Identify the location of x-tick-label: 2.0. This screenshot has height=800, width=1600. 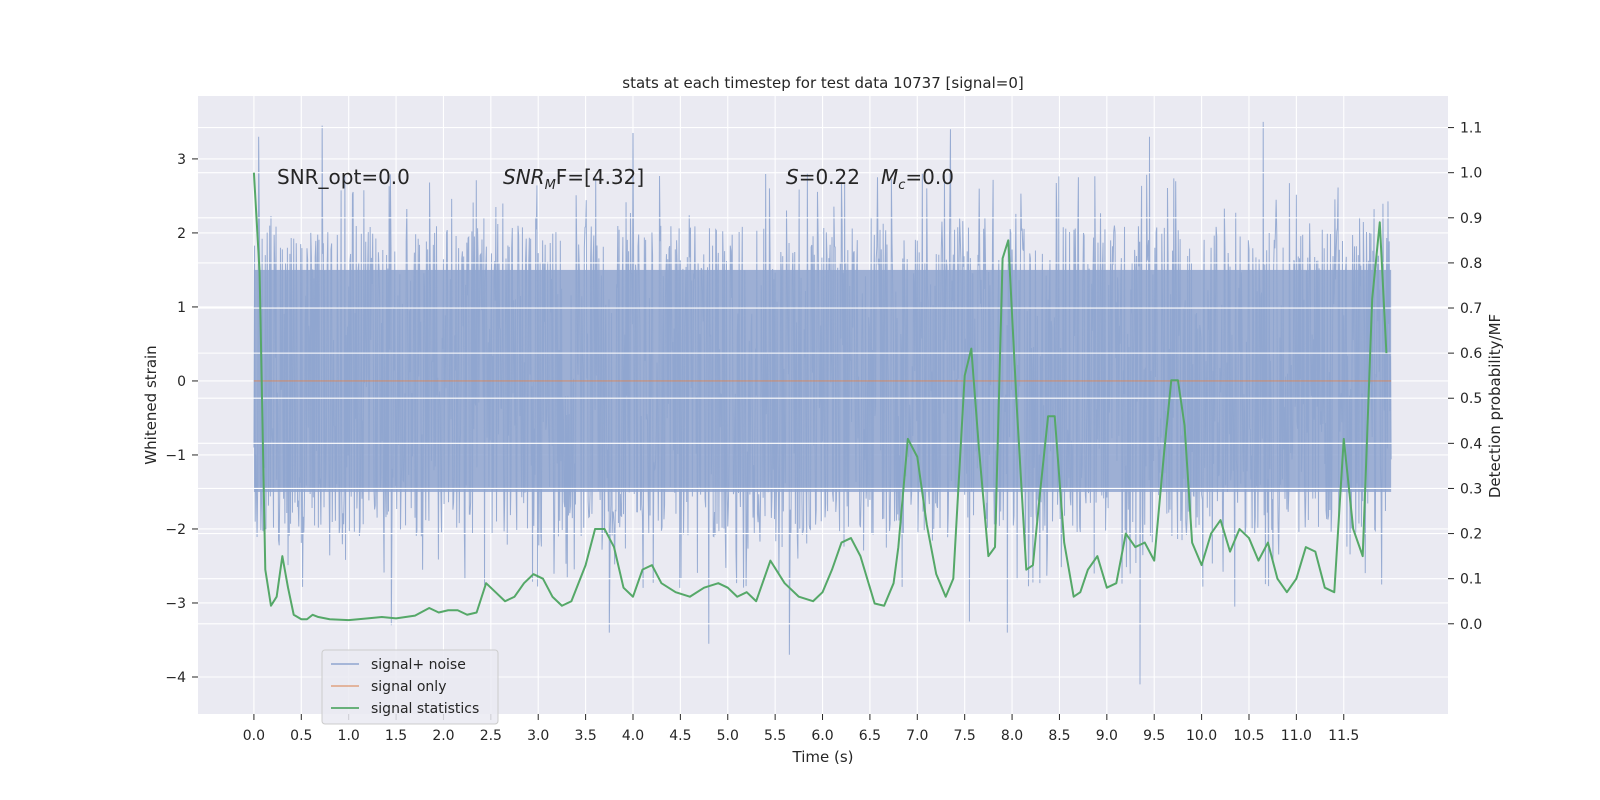
(443, 736).